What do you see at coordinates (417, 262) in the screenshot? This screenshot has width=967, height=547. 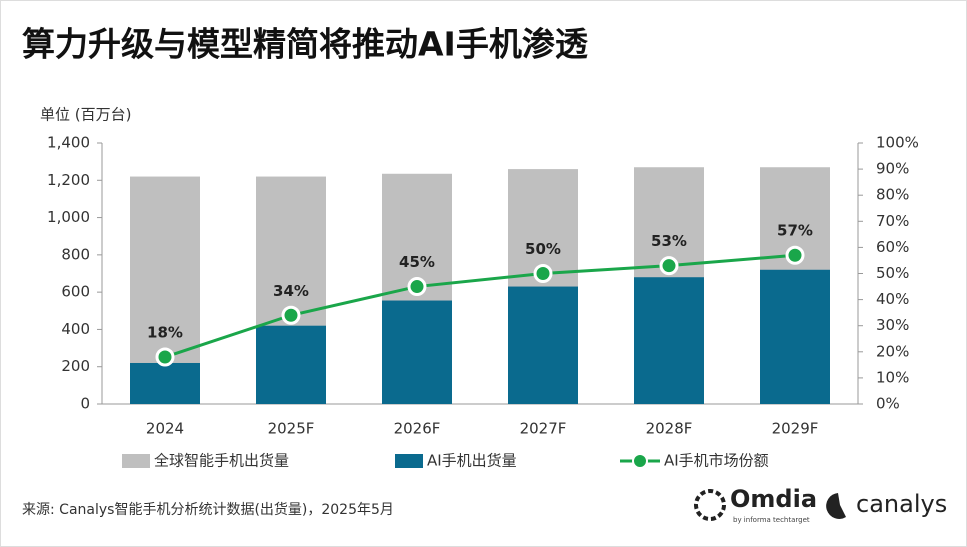 I see `data-label: 45%` at bounding box center [417, 262].